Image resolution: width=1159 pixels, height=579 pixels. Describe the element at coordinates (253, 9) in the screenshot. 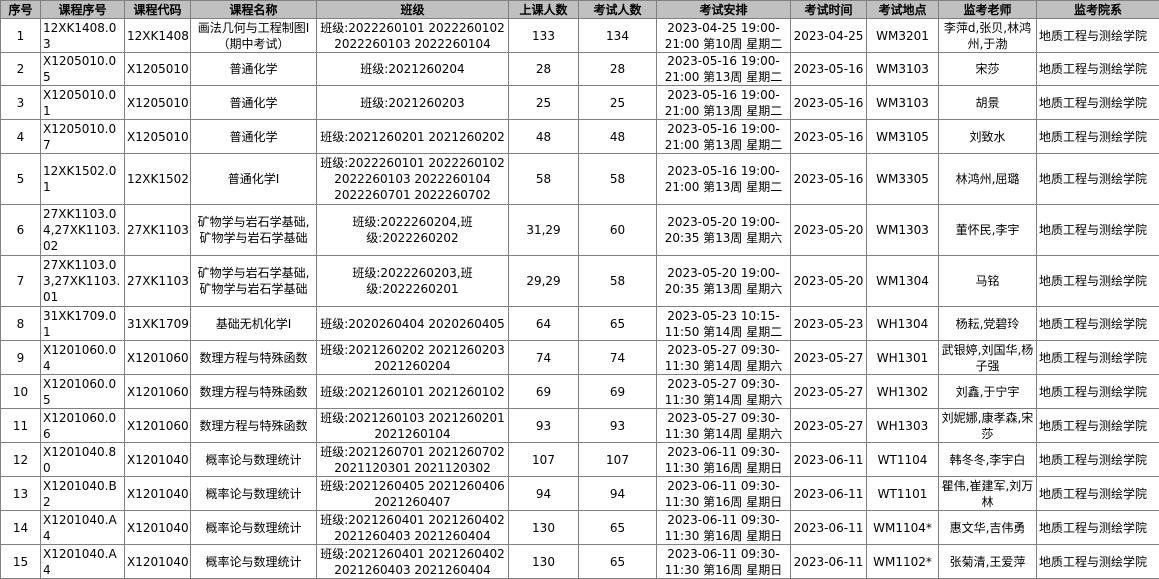

I see `header-cell: 课程名称` at that location.